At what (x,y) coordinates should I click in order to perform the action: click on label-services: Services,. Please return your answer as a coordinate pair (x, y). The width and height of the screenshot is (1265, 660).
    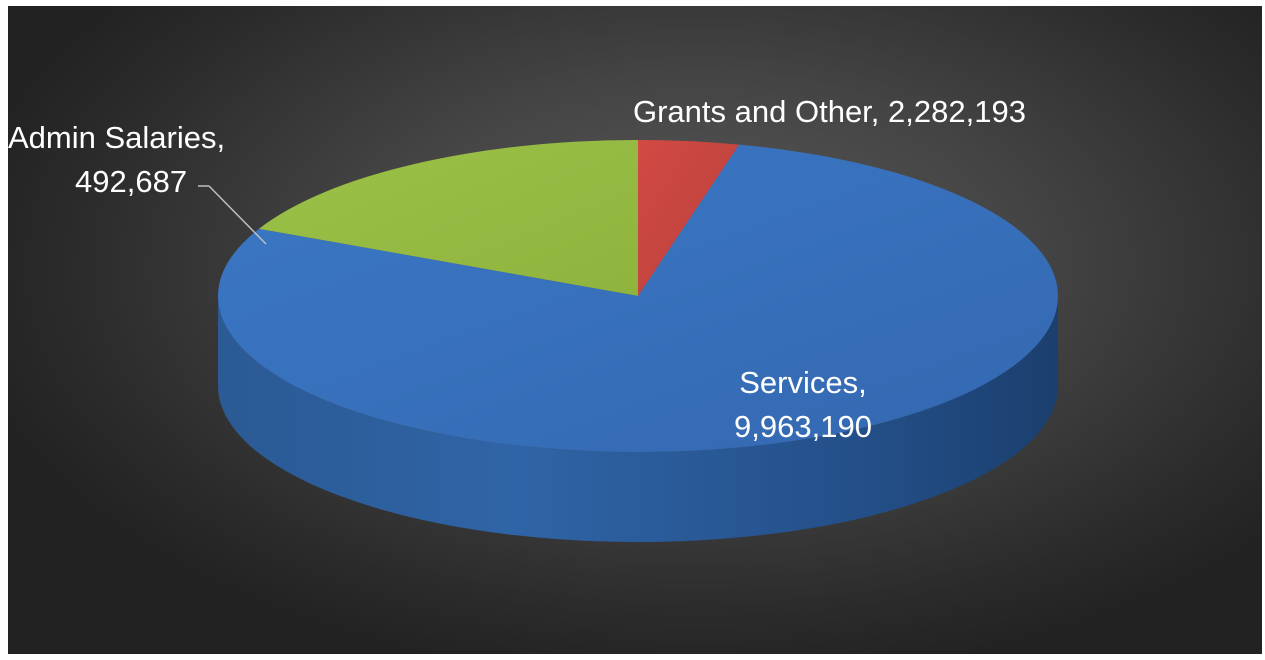
    Looking at the image, I should click on (802, 382).